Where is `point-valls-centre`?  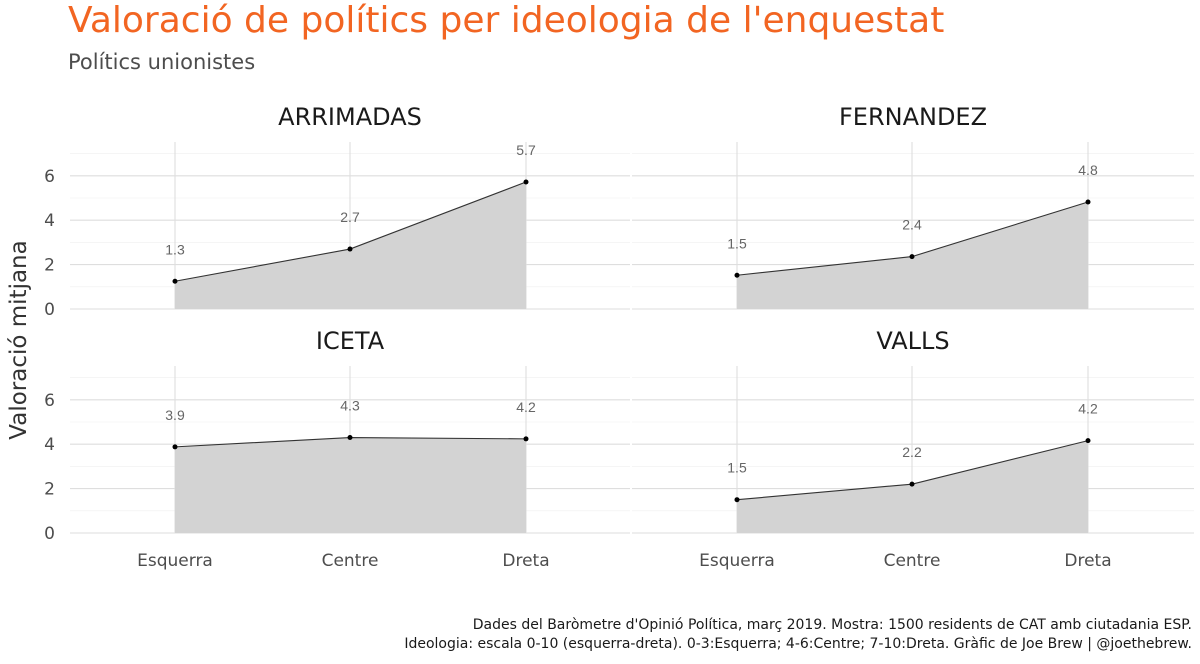 point-valls-centre is located at coordinates (912, 484).